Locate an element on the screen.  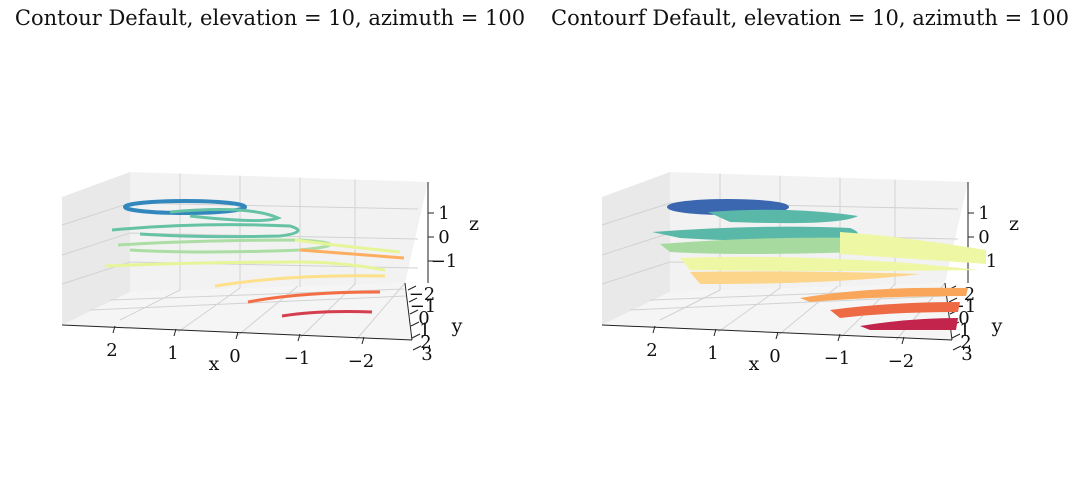
y-tick-label: −2 is located at coordinates (422, 294).